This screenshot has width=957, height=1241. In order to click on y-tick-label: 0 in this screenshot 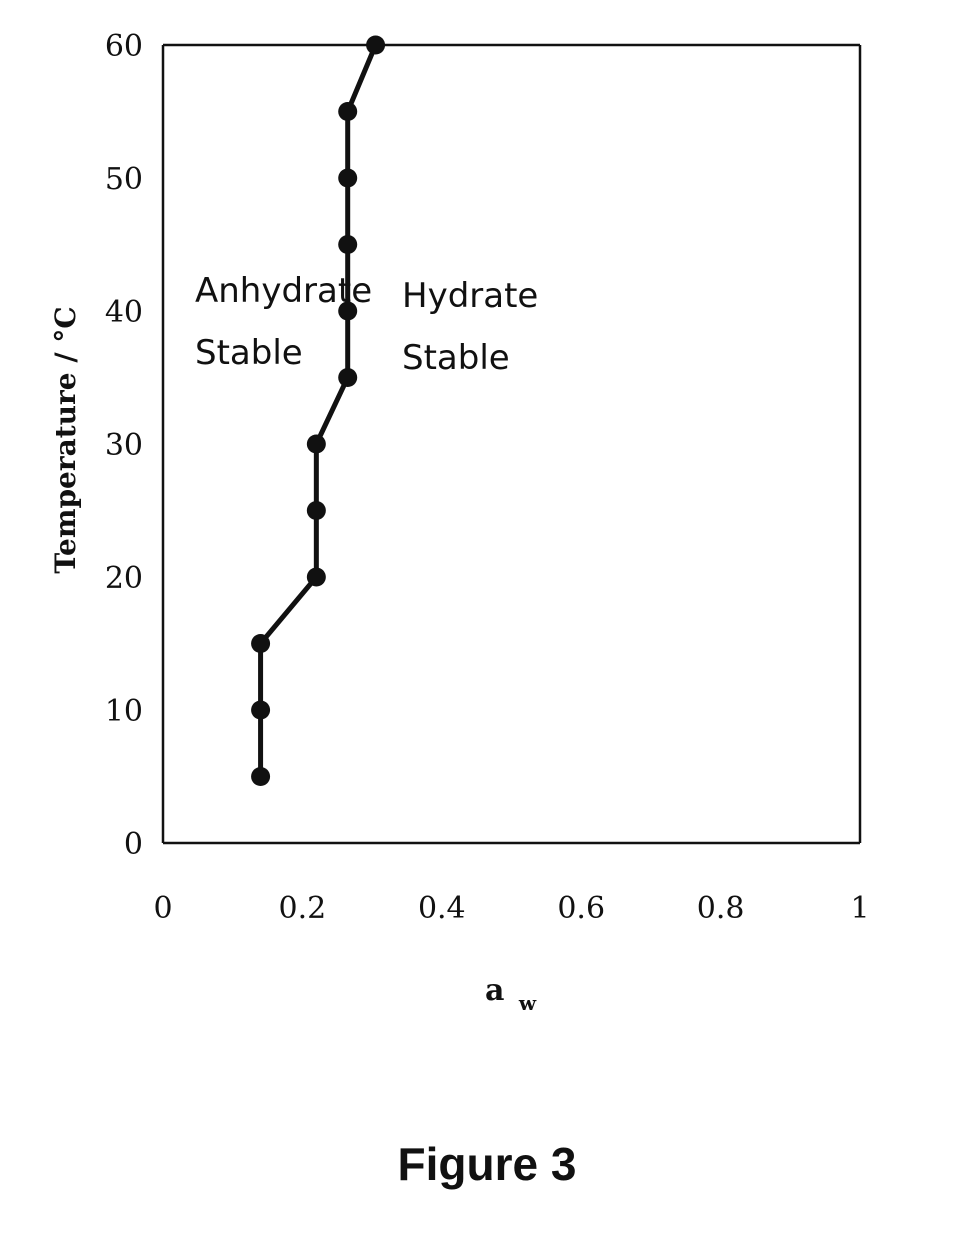, I will do `click(133, 844)`.